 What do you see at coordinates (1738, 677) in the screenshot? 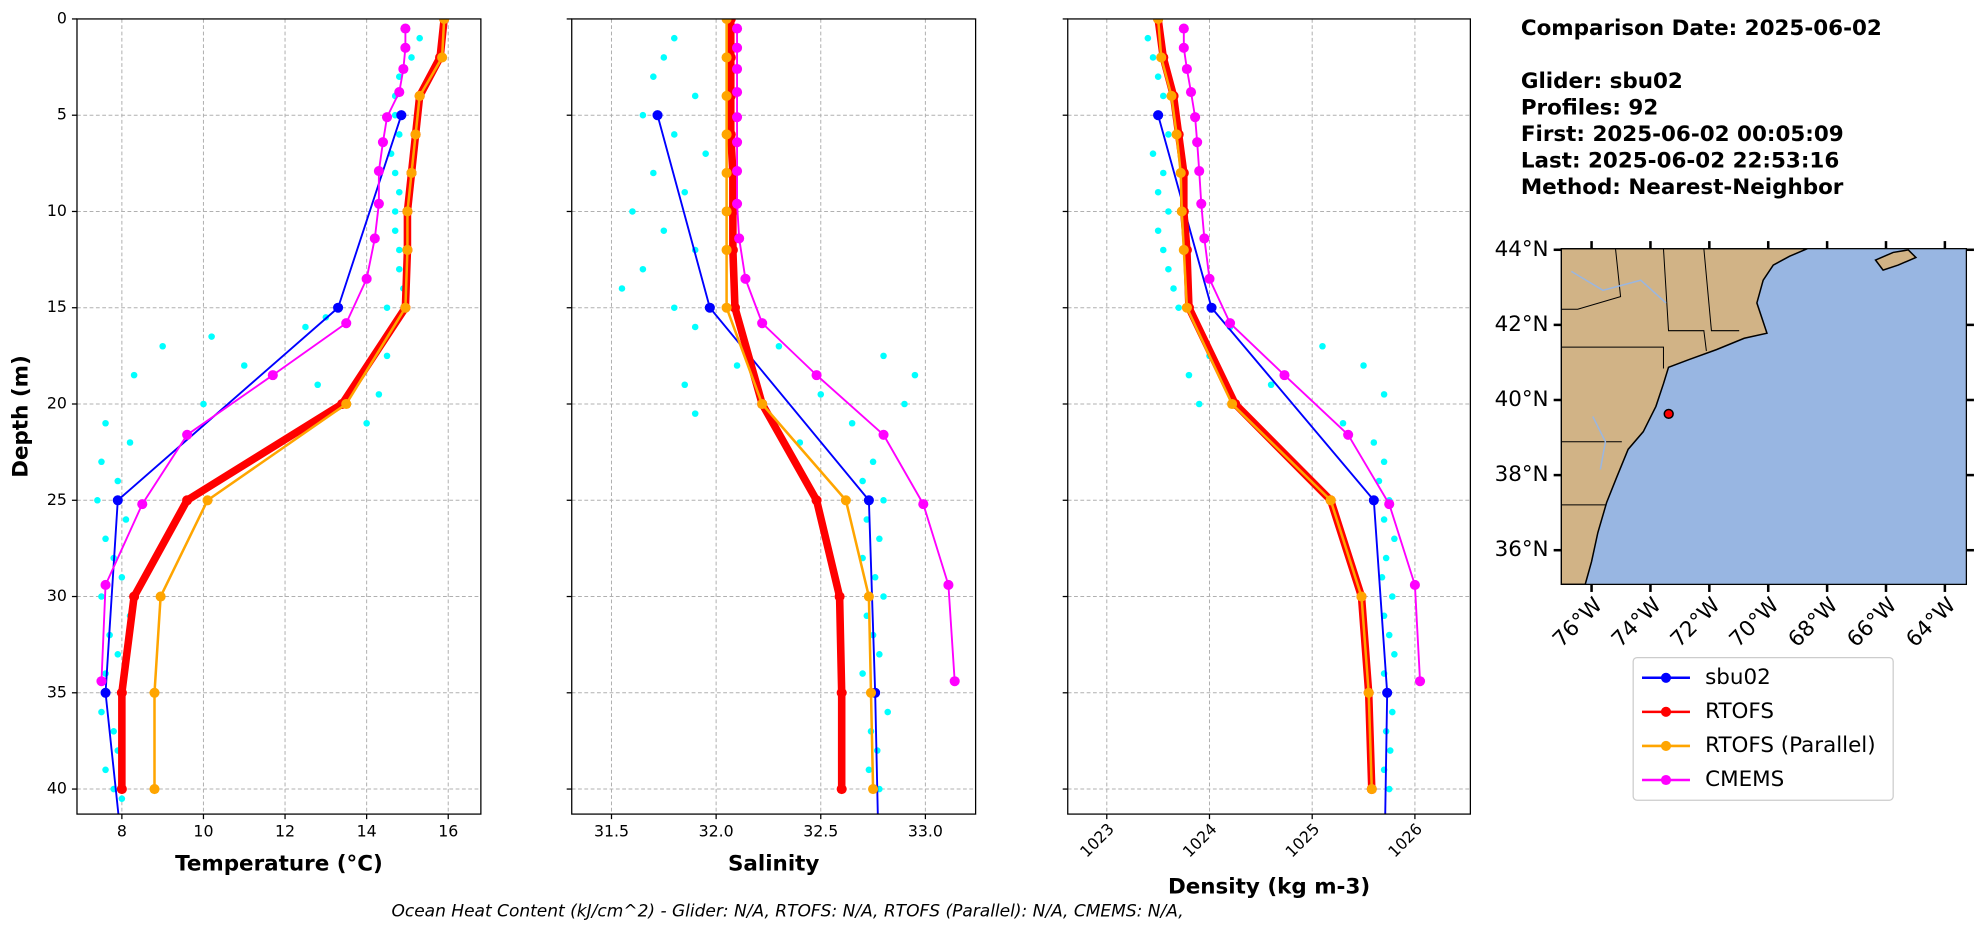
I see `legend-label: sbu02` at bounding box center [1738, 677].